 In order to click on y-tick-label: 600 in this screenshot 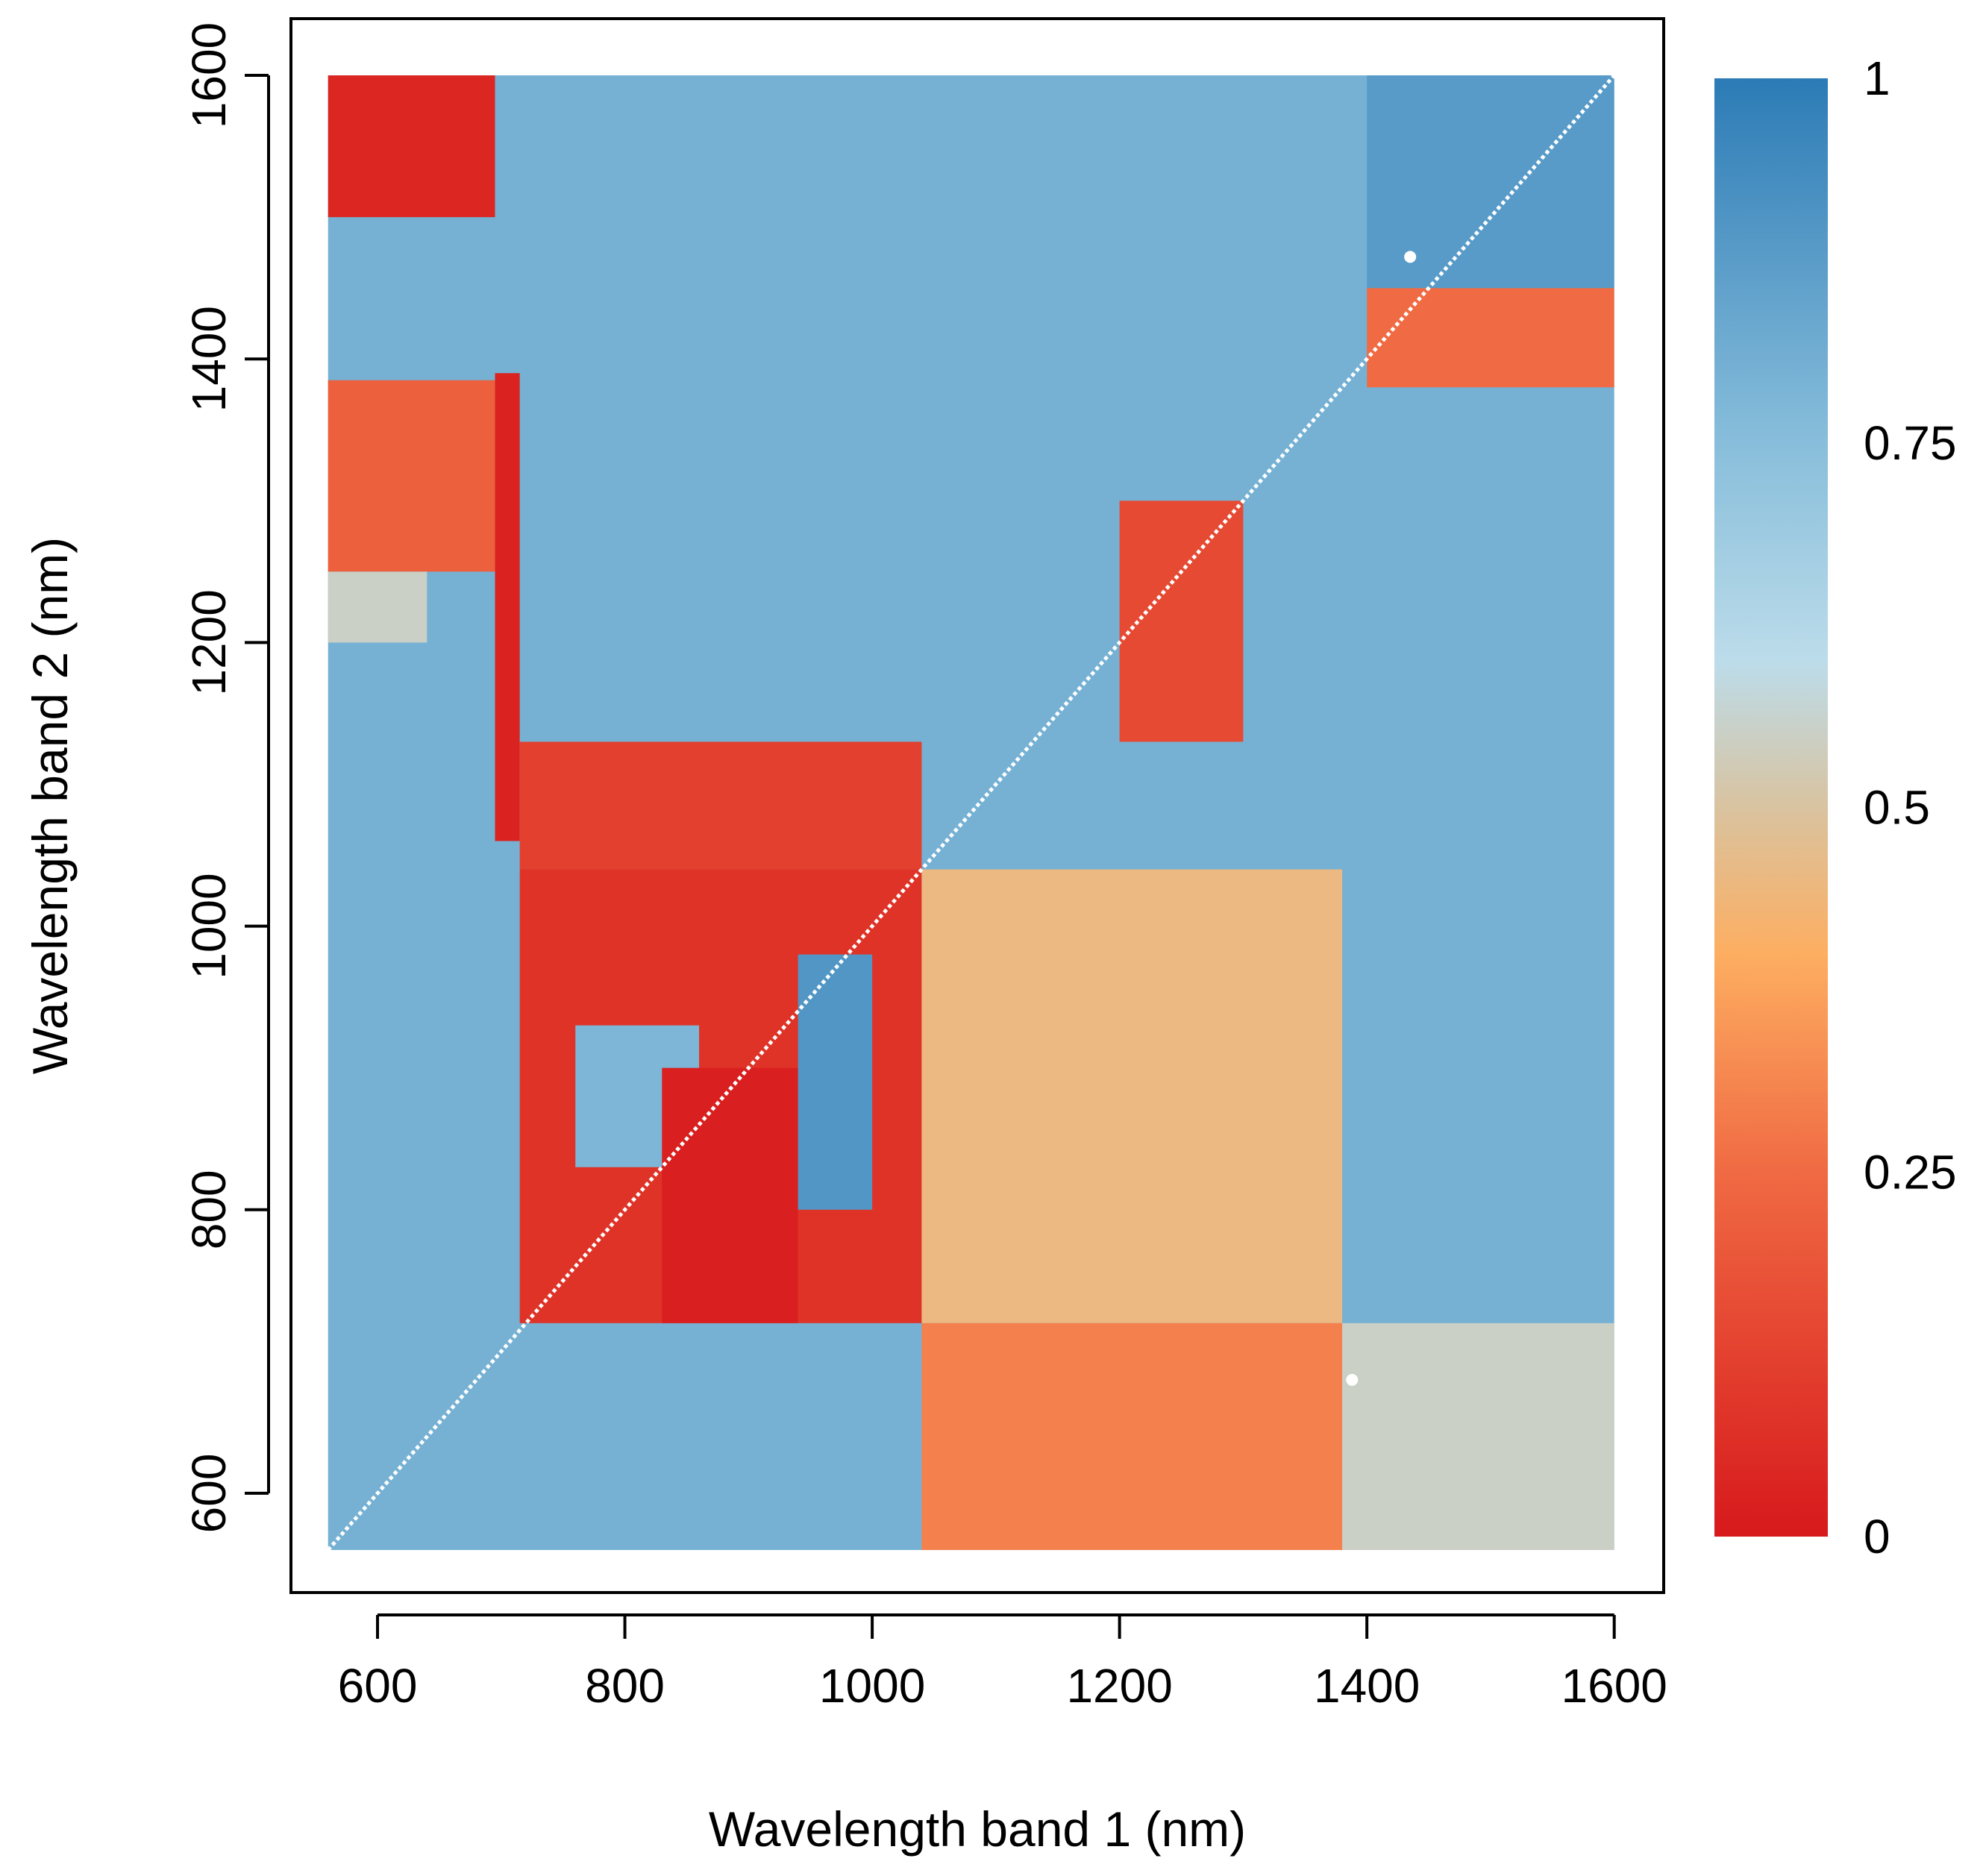, I will do `click(209, 1494)`.